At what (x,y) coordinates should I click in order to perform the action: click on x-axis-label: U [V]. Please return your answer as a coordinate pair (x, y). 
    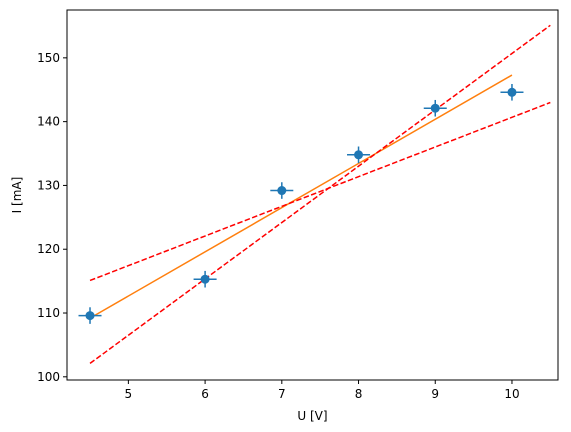
    Looking at the image, I should click on (312, 416).